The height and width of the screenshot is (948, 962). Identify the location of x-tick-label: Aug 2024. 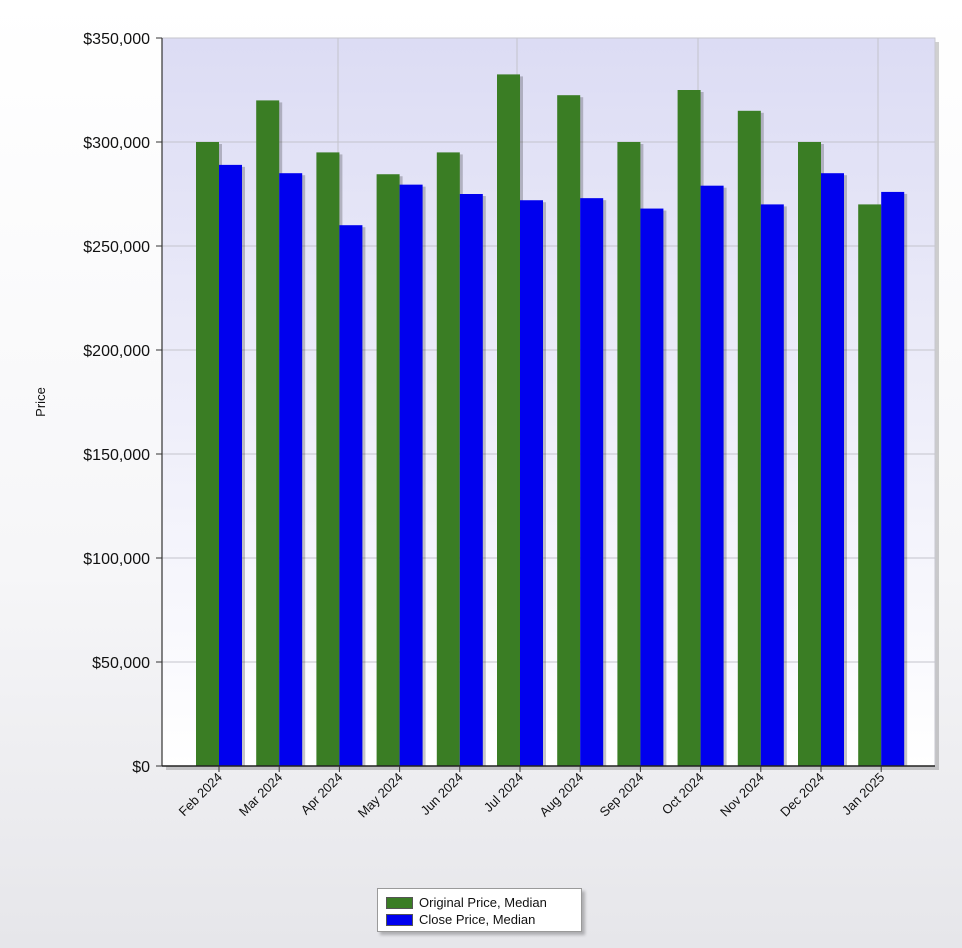
(561, 795).